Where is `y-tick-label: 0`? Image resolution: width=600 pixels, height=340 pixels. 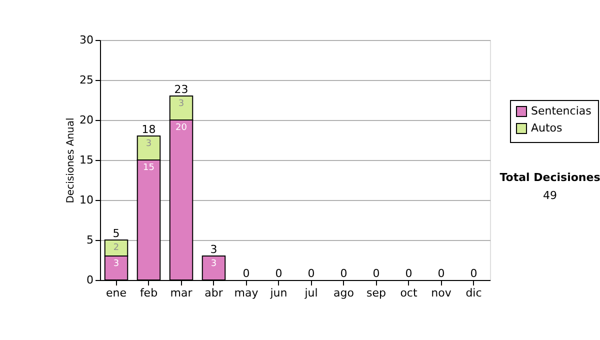 y-tick-label: 0 is located at coordinates (90, 280).